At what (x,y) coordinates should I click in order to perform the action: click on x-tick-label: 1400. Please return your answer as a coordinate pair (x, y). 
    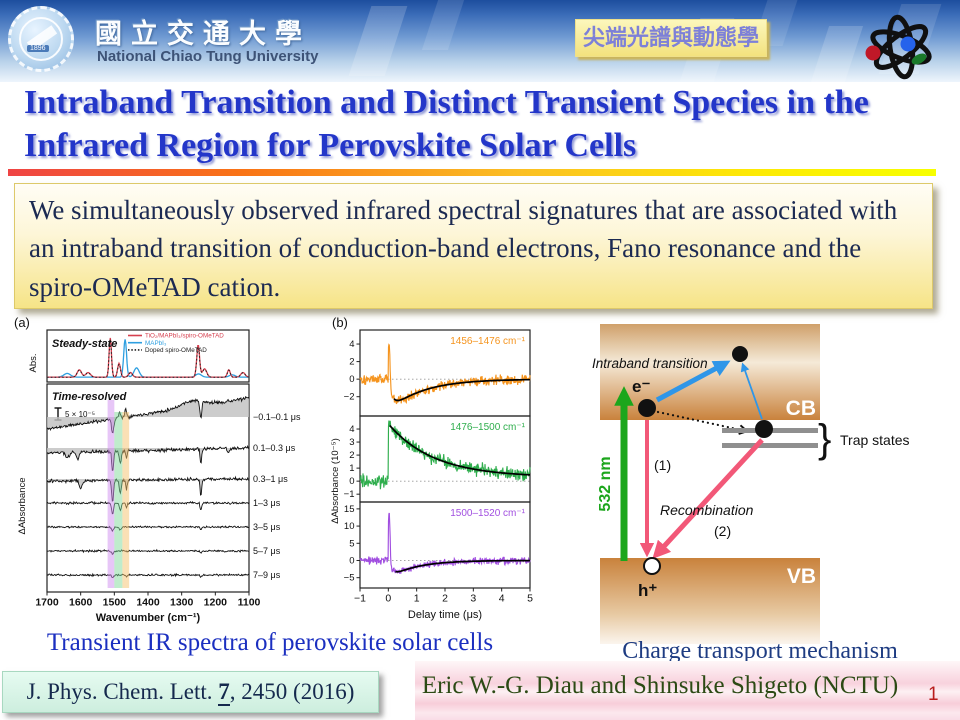
    Looking at the image, I should click on (148, 603).